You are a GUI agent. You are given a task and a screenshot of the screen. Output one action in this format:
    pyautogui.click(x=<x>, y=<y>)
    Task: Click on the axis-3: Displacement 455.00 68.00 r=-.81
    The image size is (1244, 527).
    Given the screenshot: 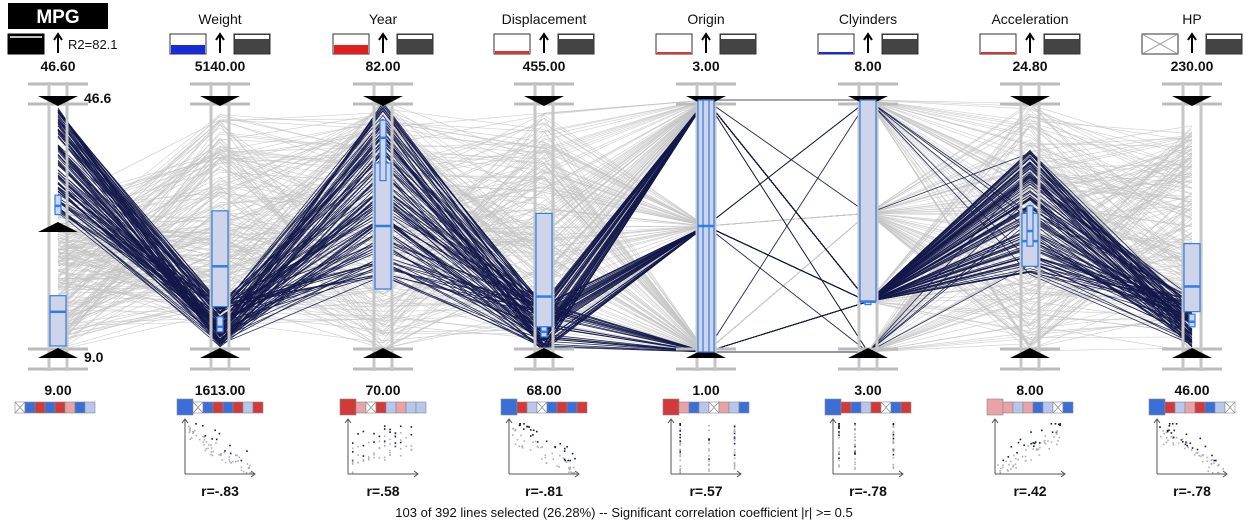 What is the action you would take?
    pyautogui.click(x=544, y=255)
    